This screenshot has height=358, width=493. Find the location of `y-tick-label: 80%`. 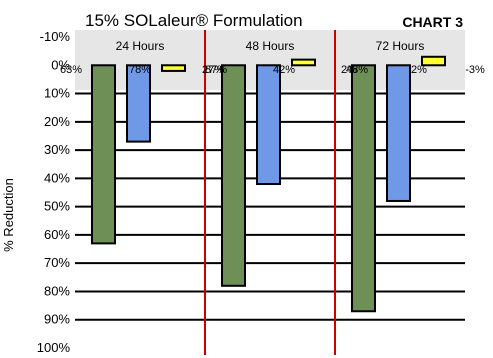

y-tick-label: 80% is located at coordinates (57, 290).